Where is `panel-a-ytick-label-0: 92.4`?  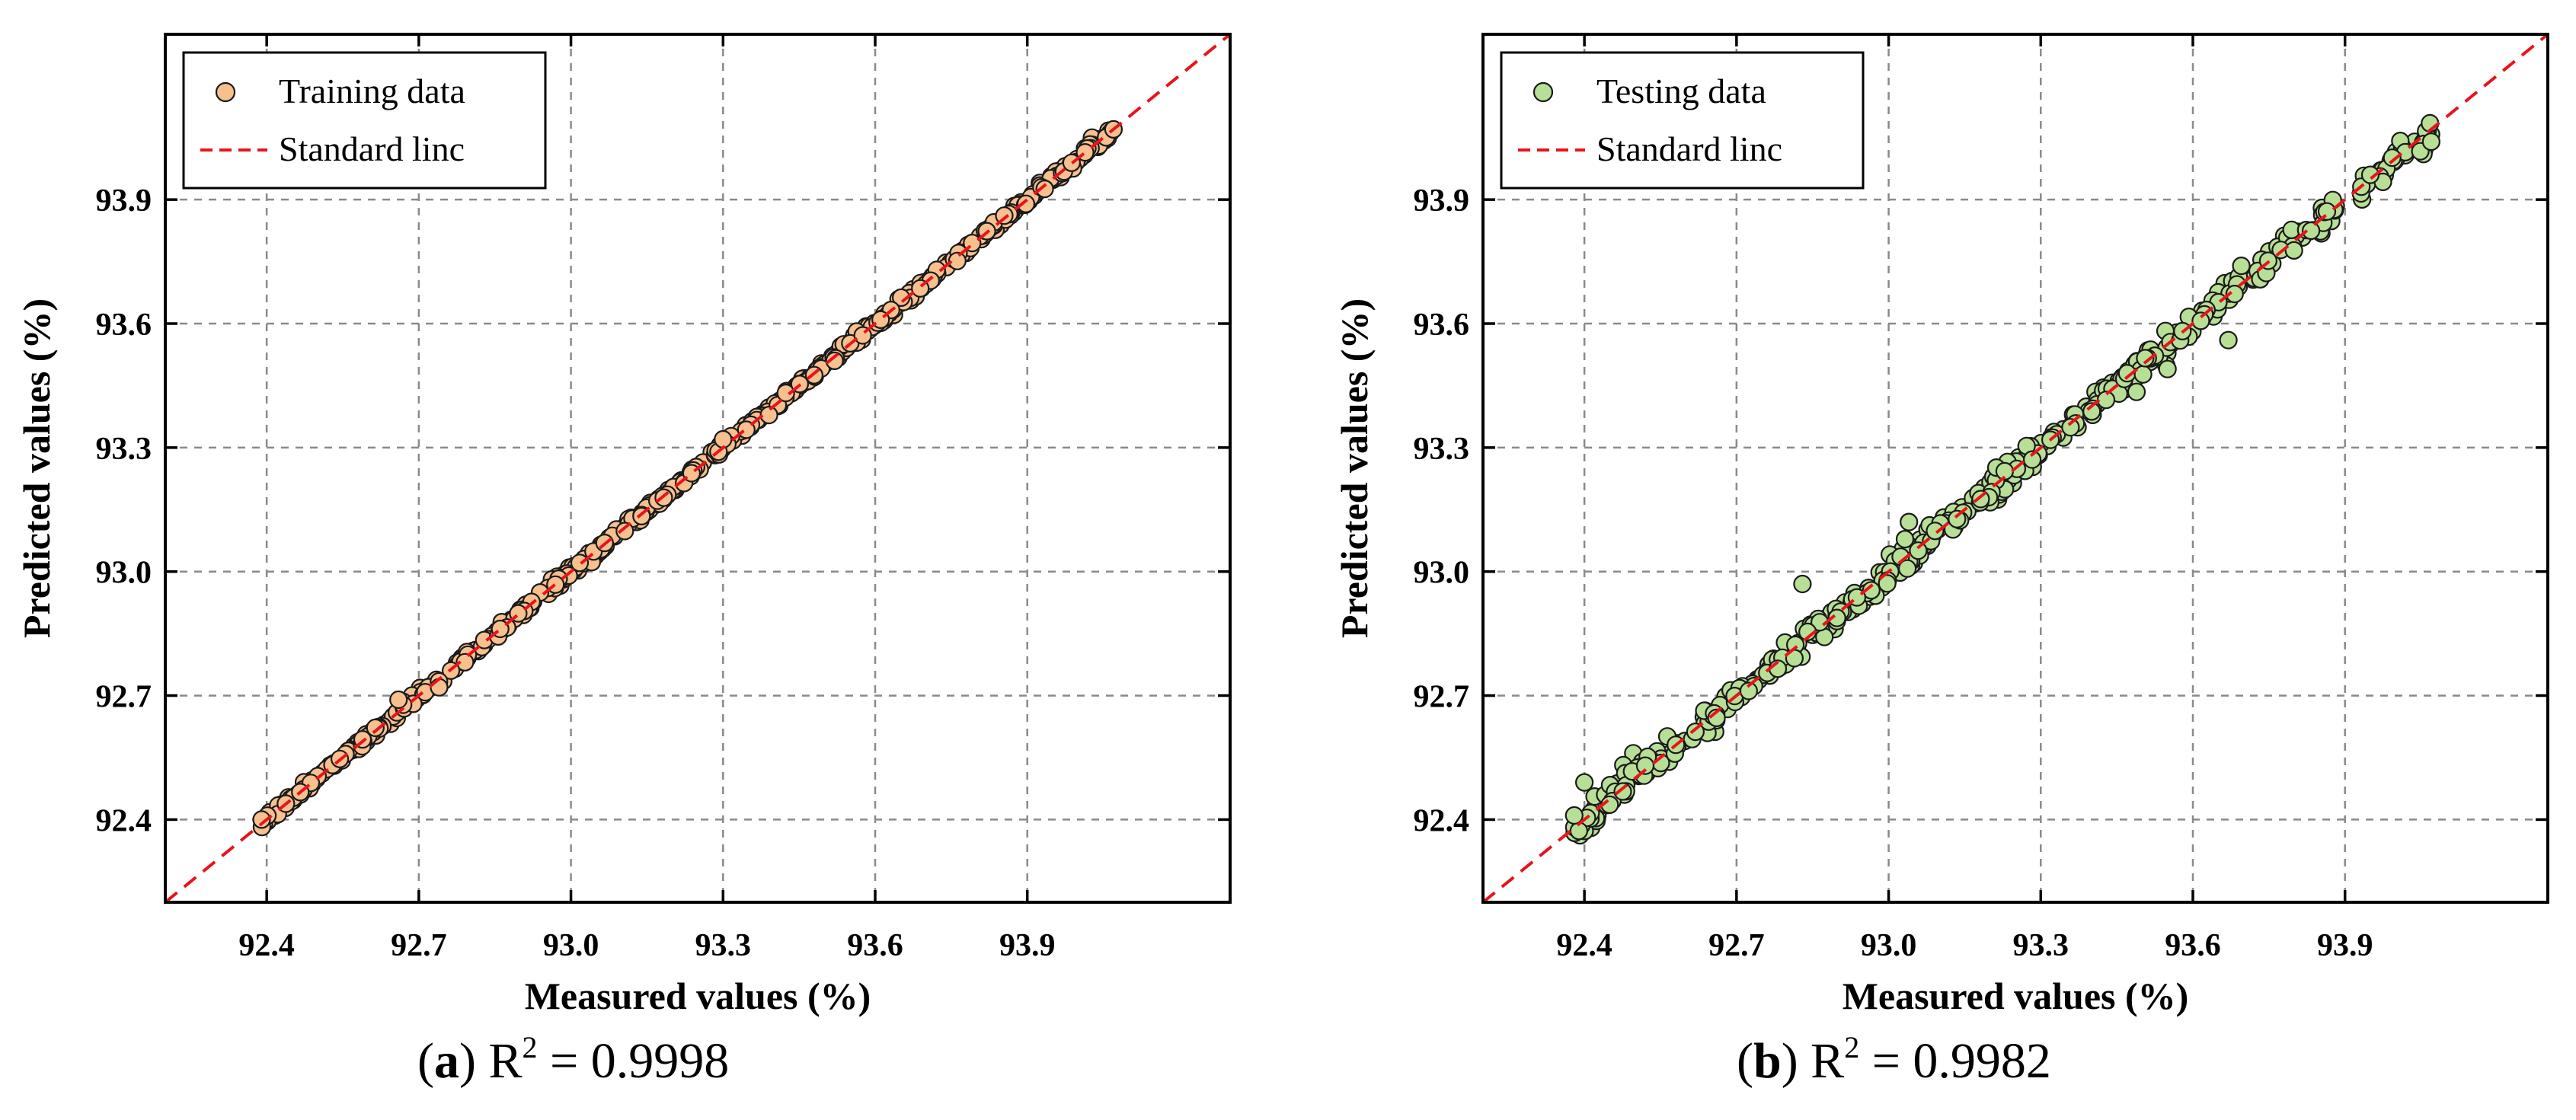 panel-a-ytick-label-0: 92.4 is located at coordinates (124, 820).